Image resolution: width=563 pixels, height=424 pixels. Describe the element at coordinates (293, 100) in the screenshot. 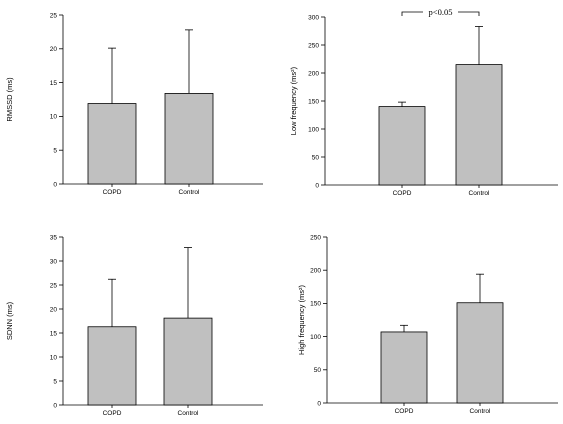

I see `y-axis-title: Low frequency (ms²)` at that location.